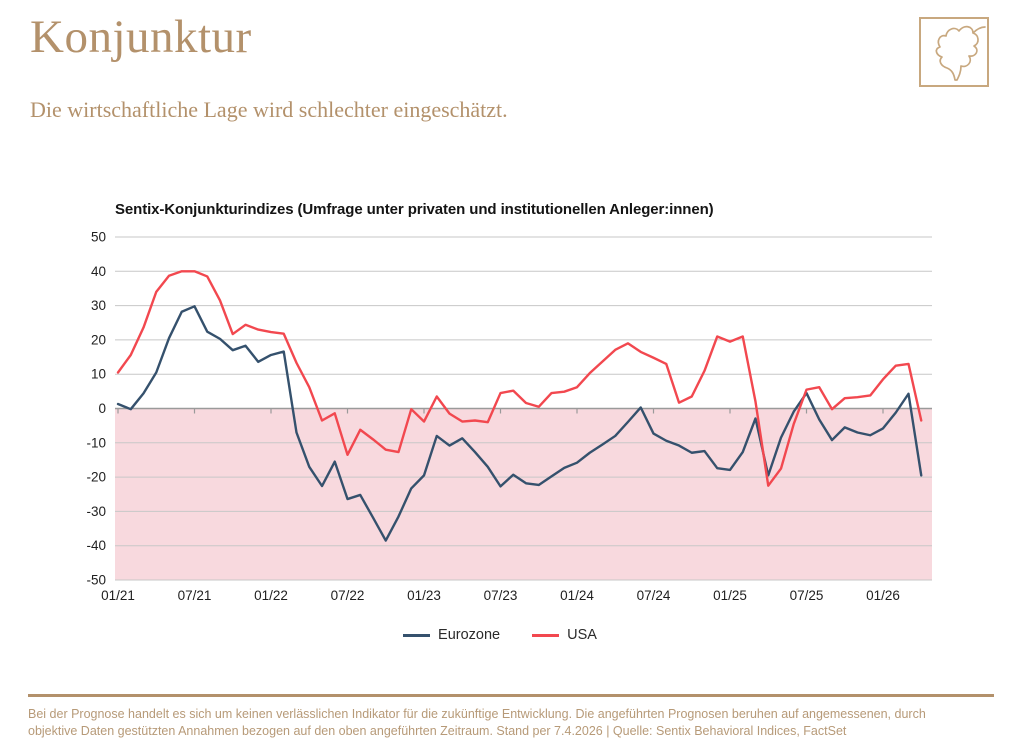  I want to click on svg-text: 01/25, so click(730, 595).